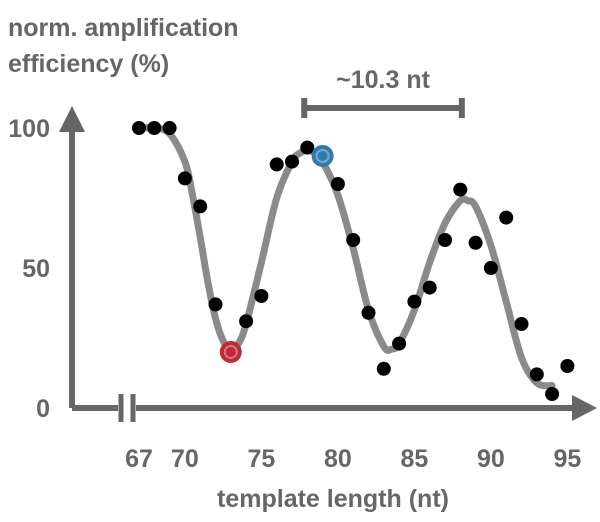  Describe the element at coordinates (383, 80) in the screenshot. I see `period-annotation-label: ~10.3 nt` at that location.